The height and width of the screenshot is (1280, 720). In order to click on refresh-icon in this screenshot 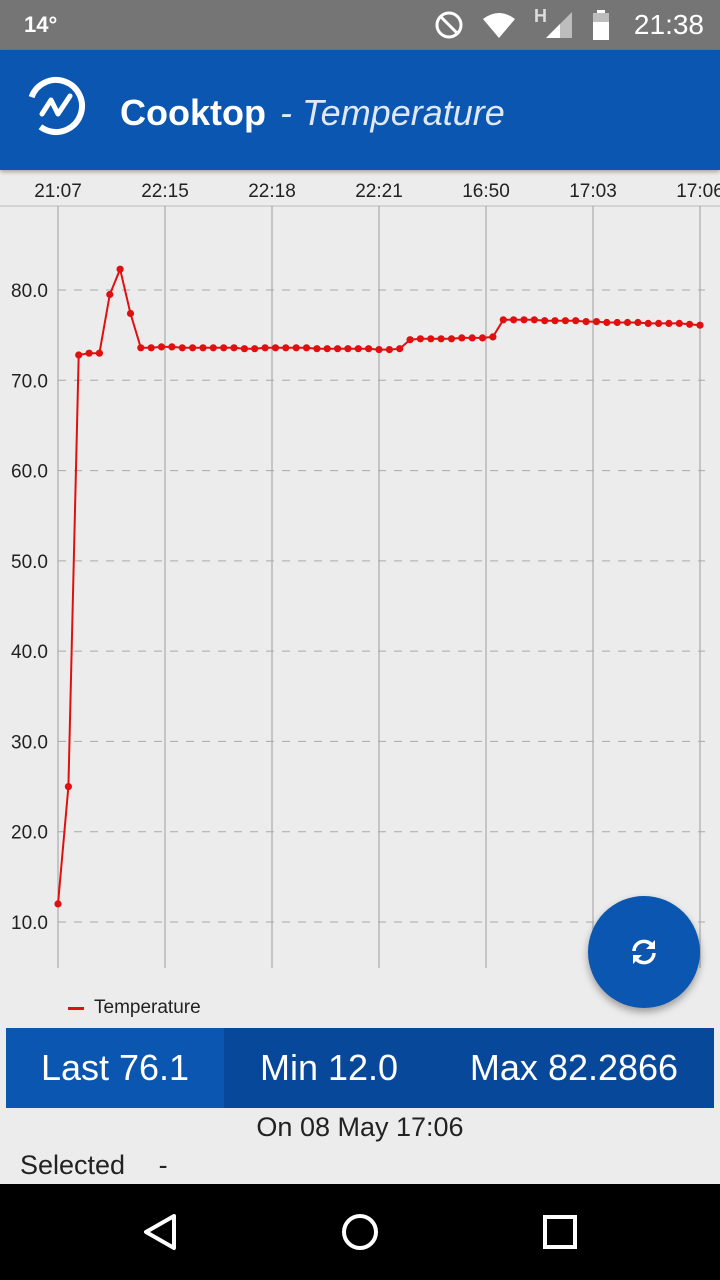, I will do `click(644, 952)`.